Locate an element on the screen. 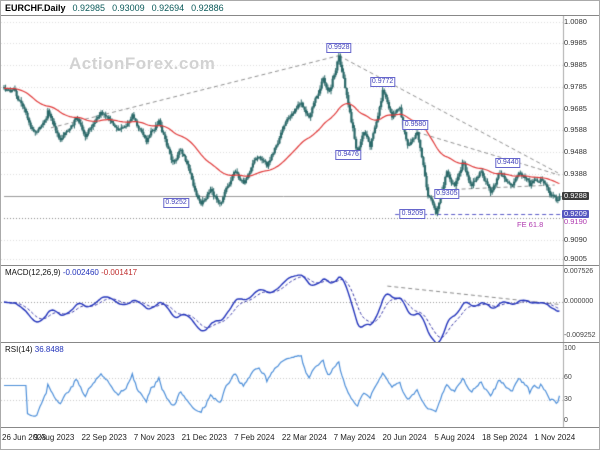  ohlc-high: 0.93009 is located at coordinates (128, 8).